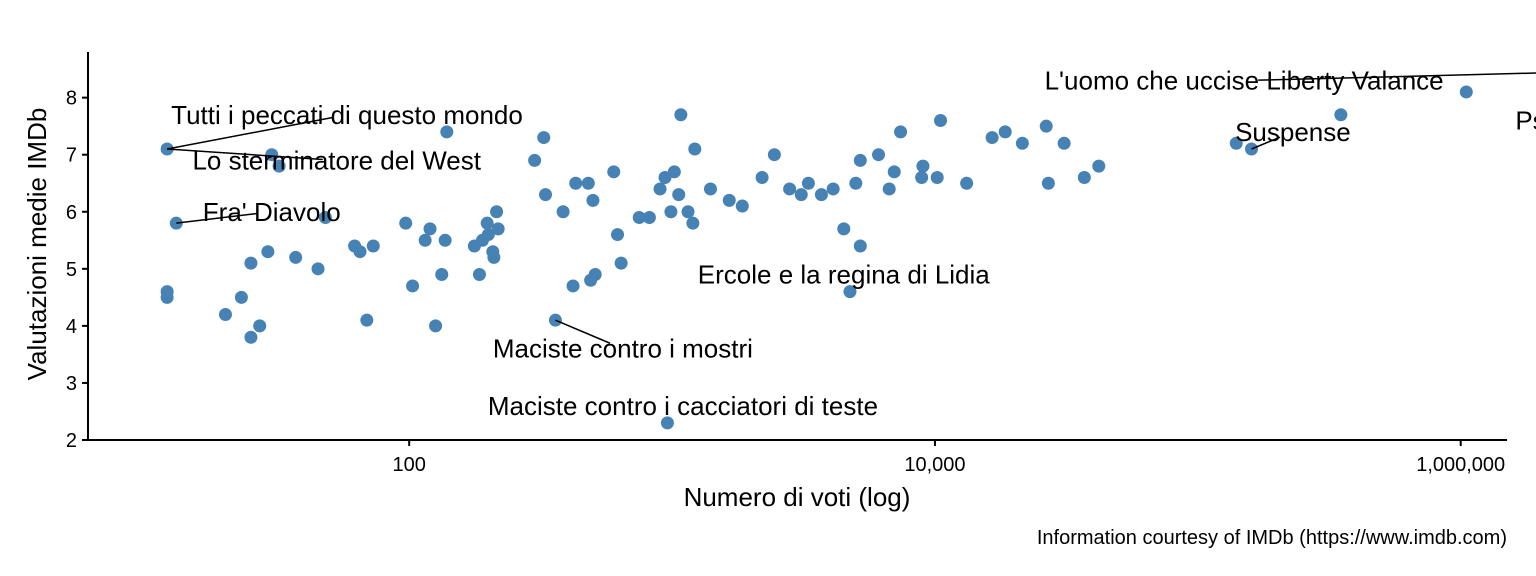  What do you see at coordinates (409, 465) in the screenshot?
I see `x-tick-label: 100` at bounding box center [409, 465].